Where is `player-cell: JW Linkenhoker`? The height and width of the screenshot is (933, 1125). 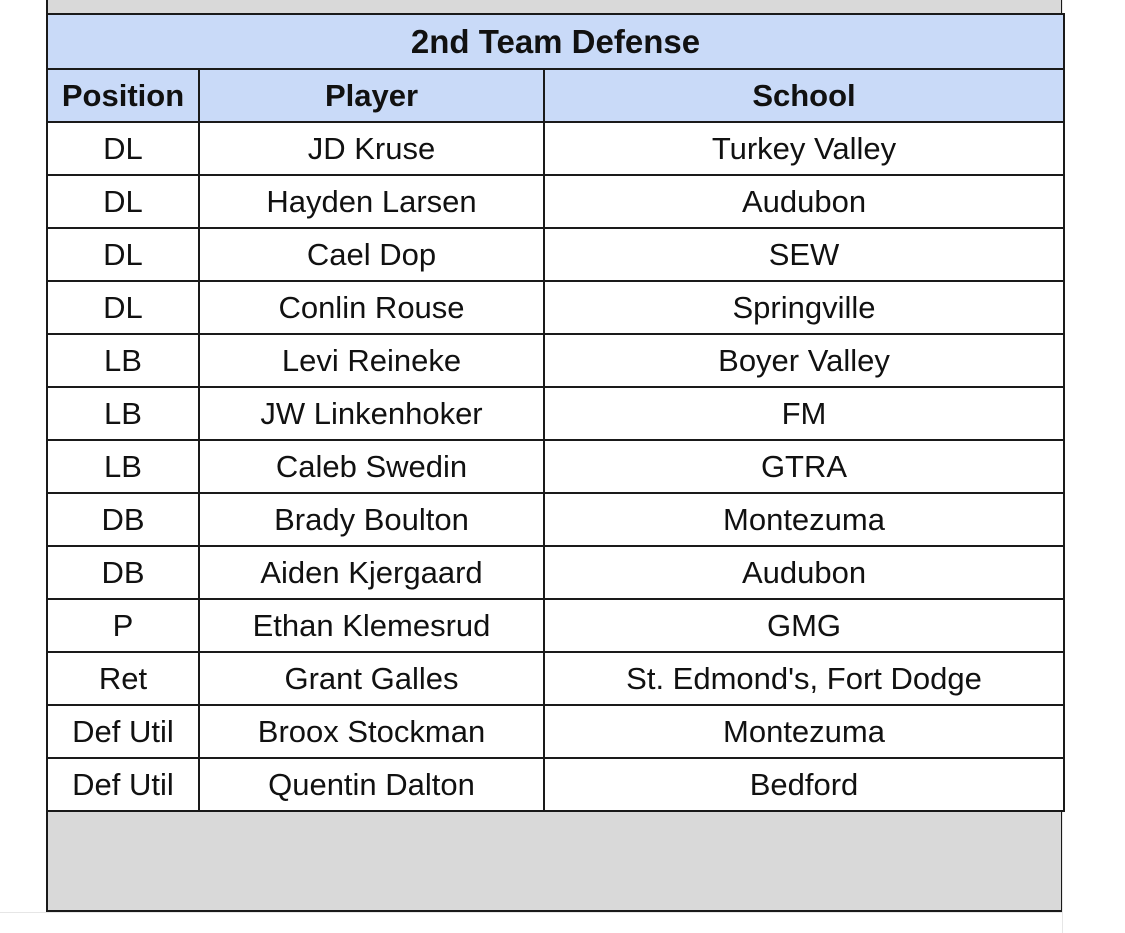
player-cell: JW Linkenhoker is located at coordinates (371, 413).